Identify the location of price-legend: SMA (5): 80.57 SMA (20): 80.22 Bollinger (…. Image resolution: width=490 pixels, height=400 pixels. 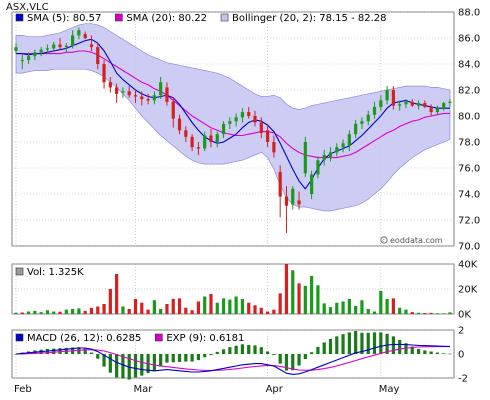
(201, 18).